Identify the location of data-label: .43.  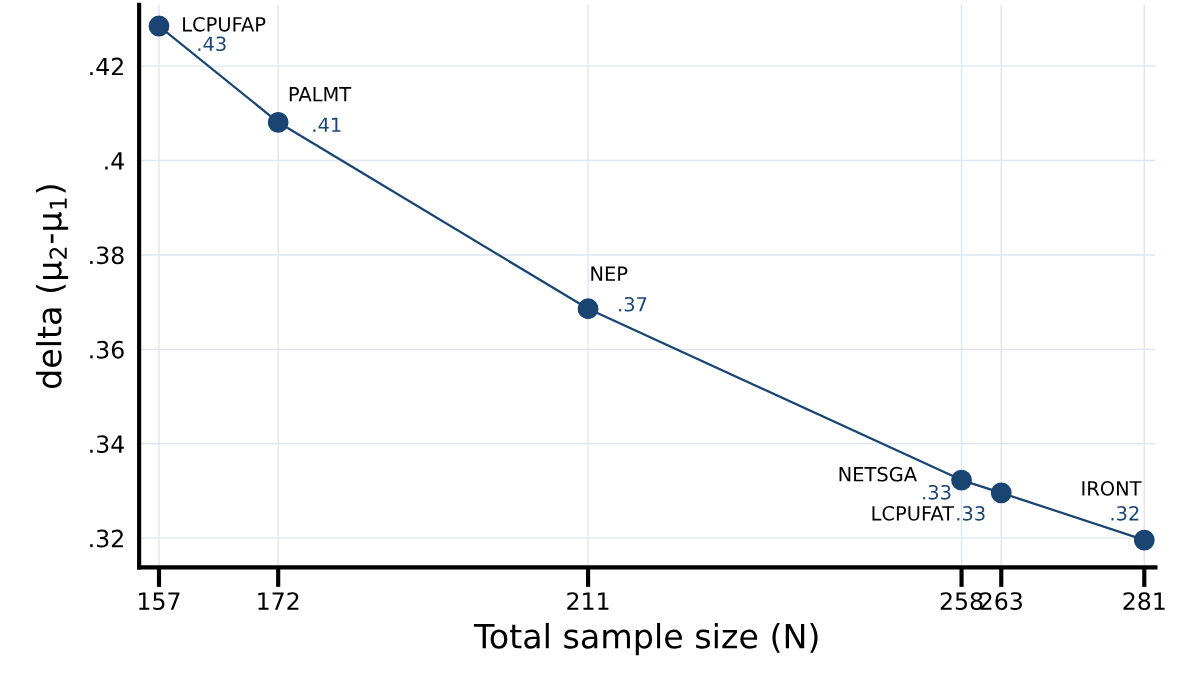
(212, 44).